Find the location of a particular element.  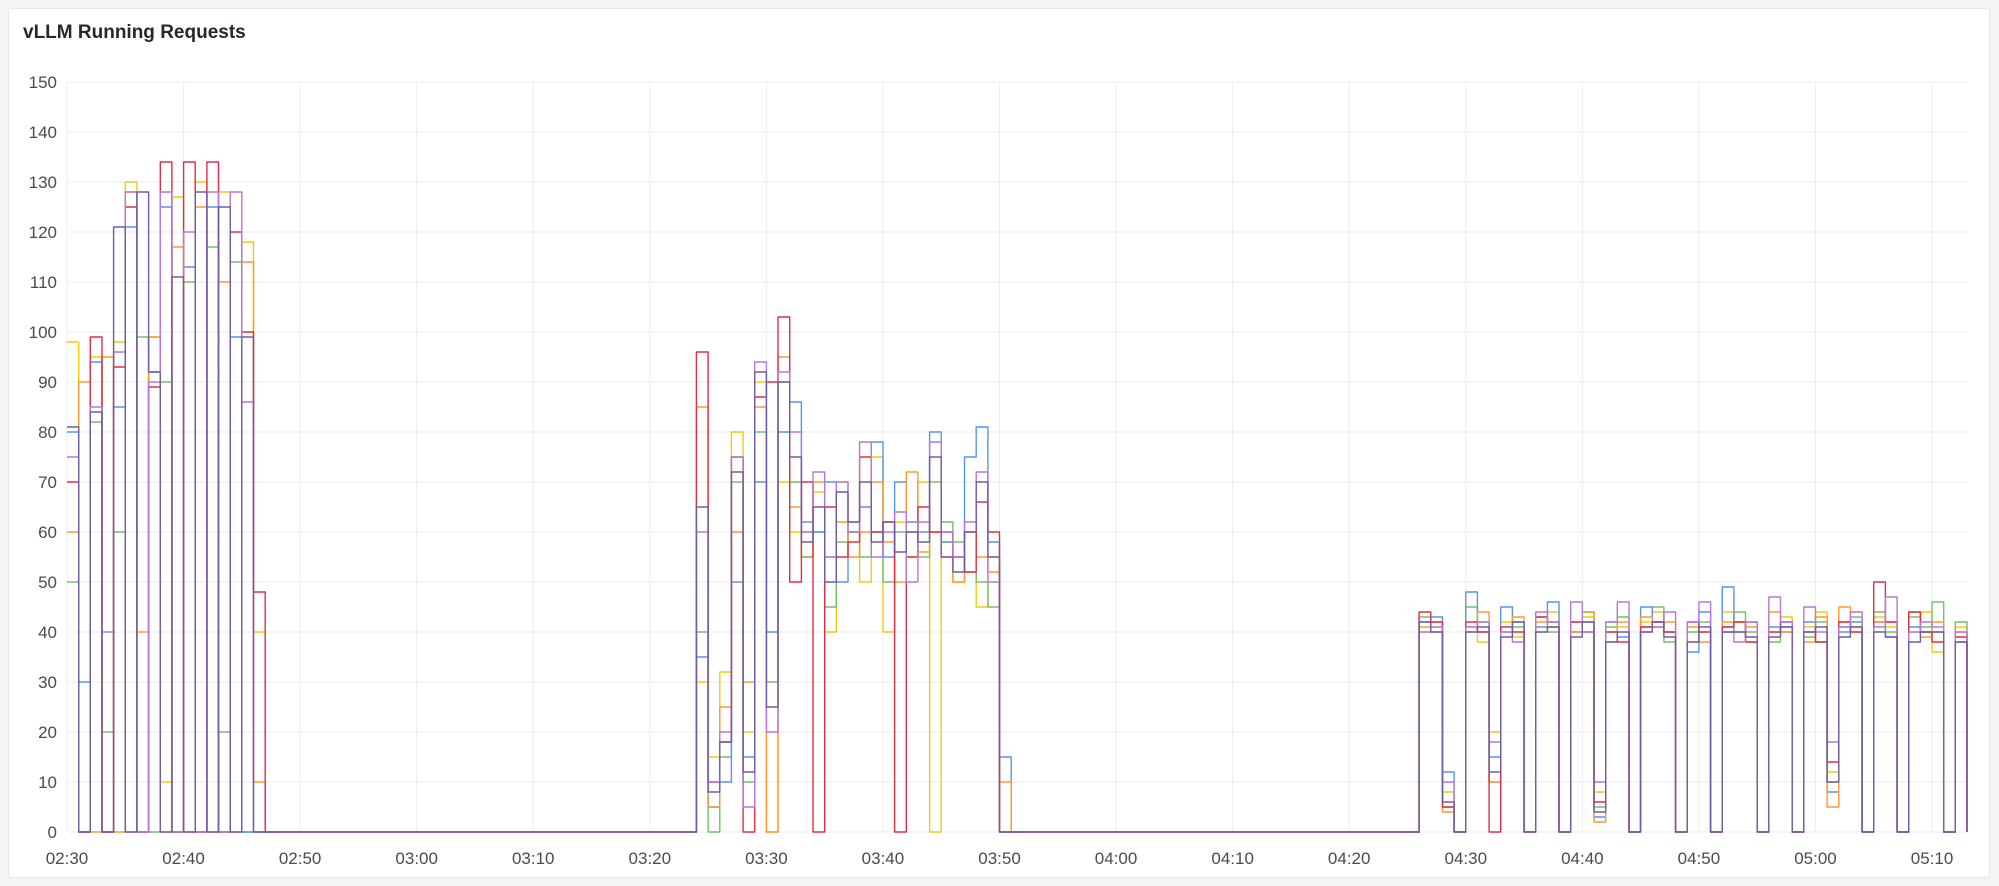

x-tick-label: 03:00 is located at coordinates (416, 858).